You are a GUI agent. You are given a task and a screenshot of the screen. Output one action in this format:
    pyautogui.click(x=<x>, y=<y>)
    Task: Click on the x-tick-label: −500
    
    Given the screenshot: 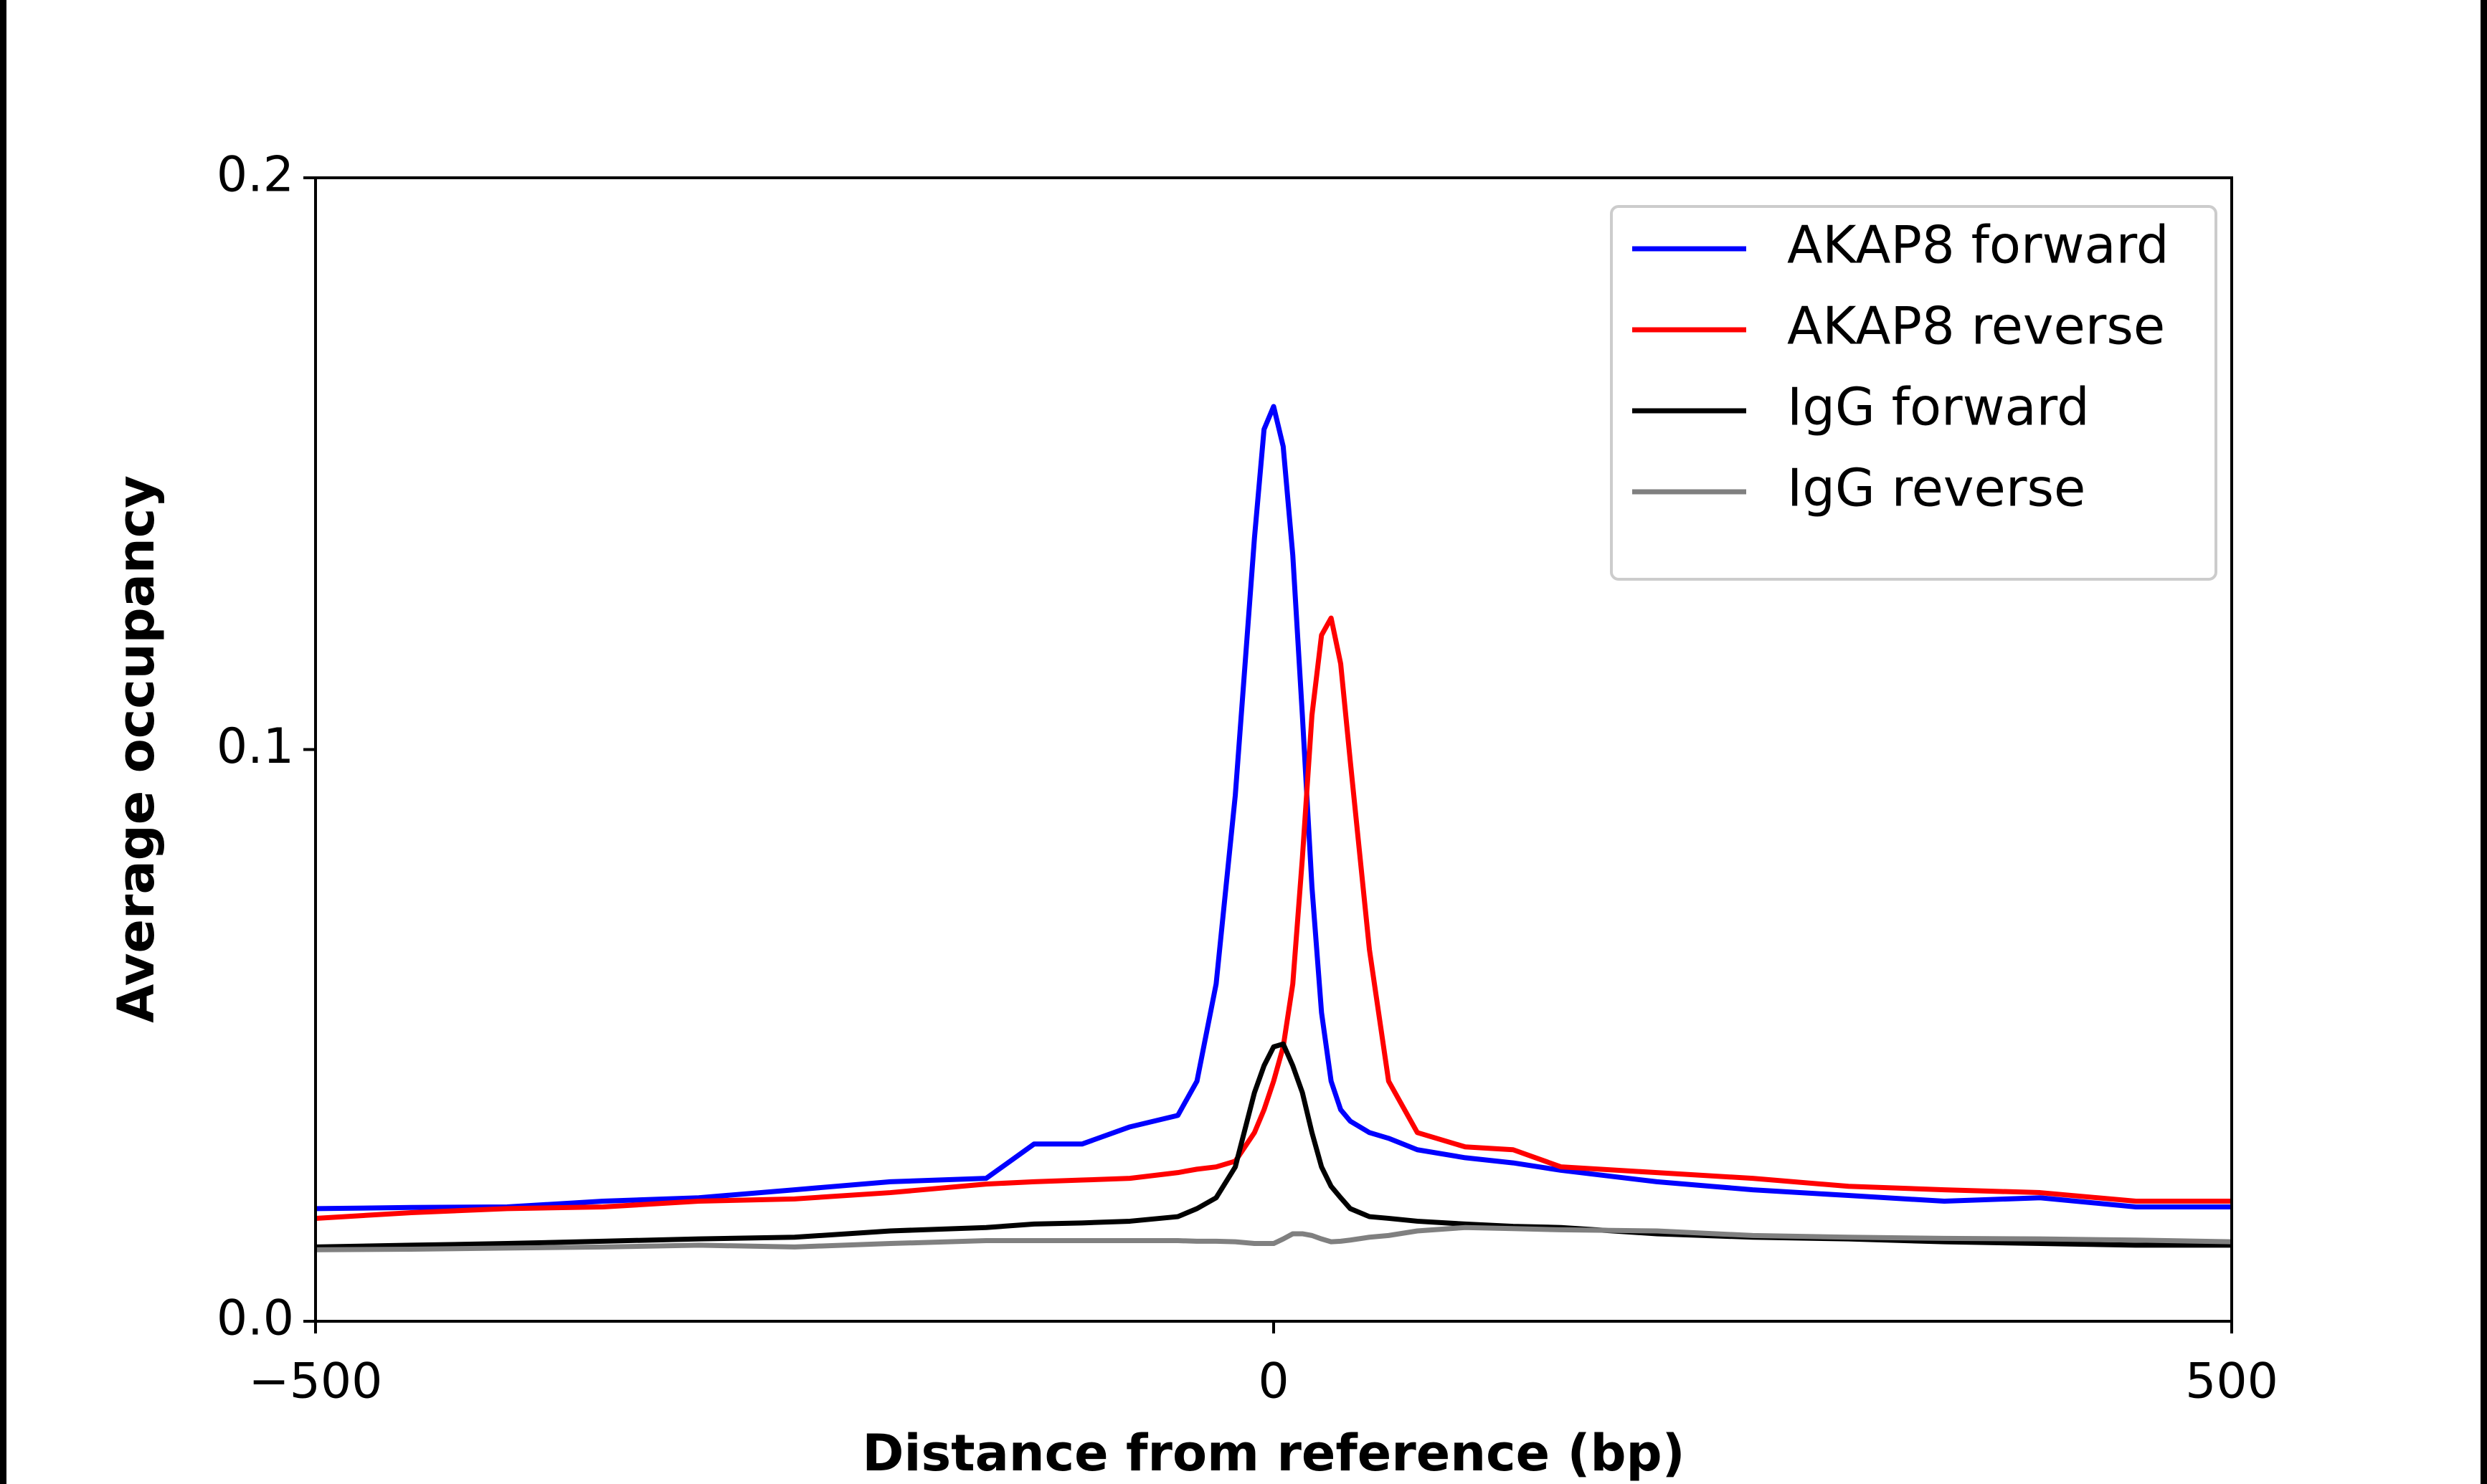 What is the action you would take?
    pyautogui.click(x=316, y=1382)
    